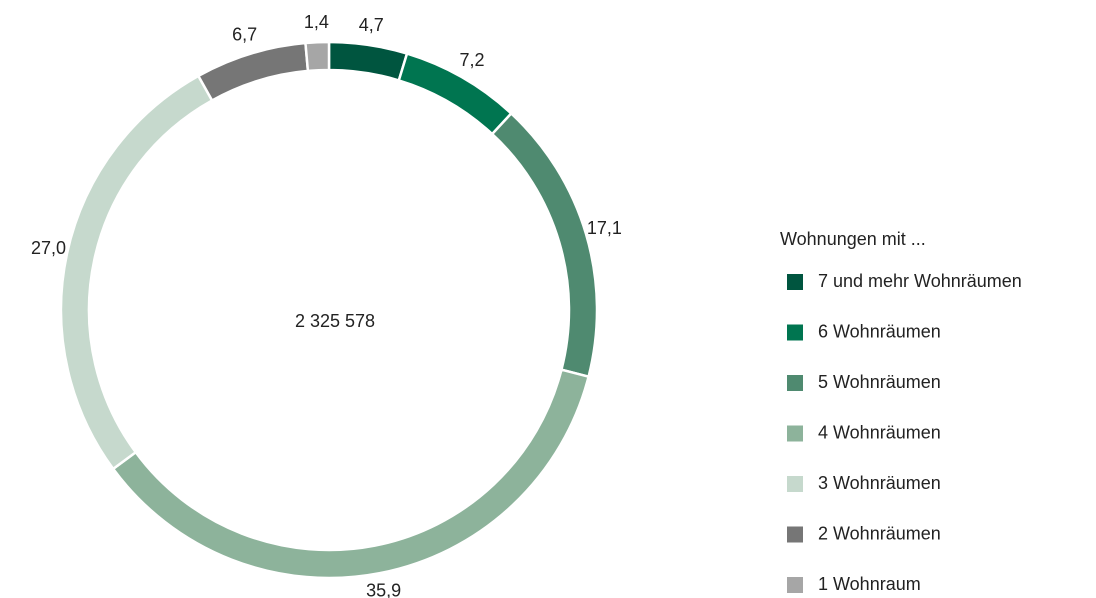 This screenshot has width=1096, height=598. Describe the element at coordinates (879, 533) in the screenshot. I see `legend-label: 2 Wohnräumen` at that location.